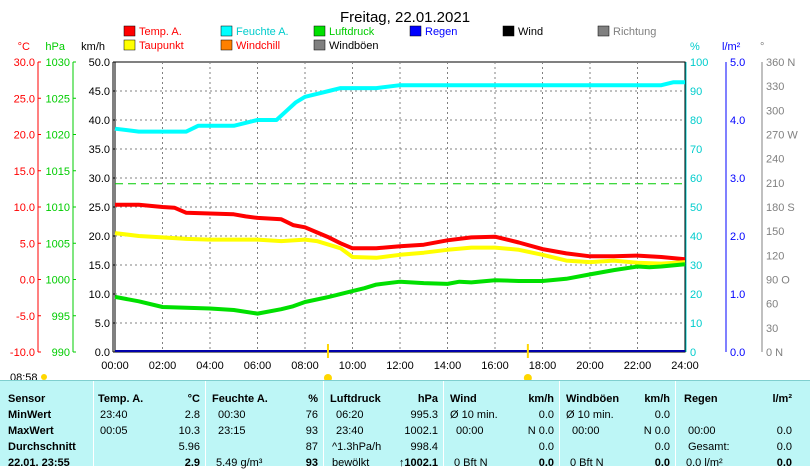 The image size is (810, 469). I want to click on gust-min-value: 0.0, so click(662, 415).